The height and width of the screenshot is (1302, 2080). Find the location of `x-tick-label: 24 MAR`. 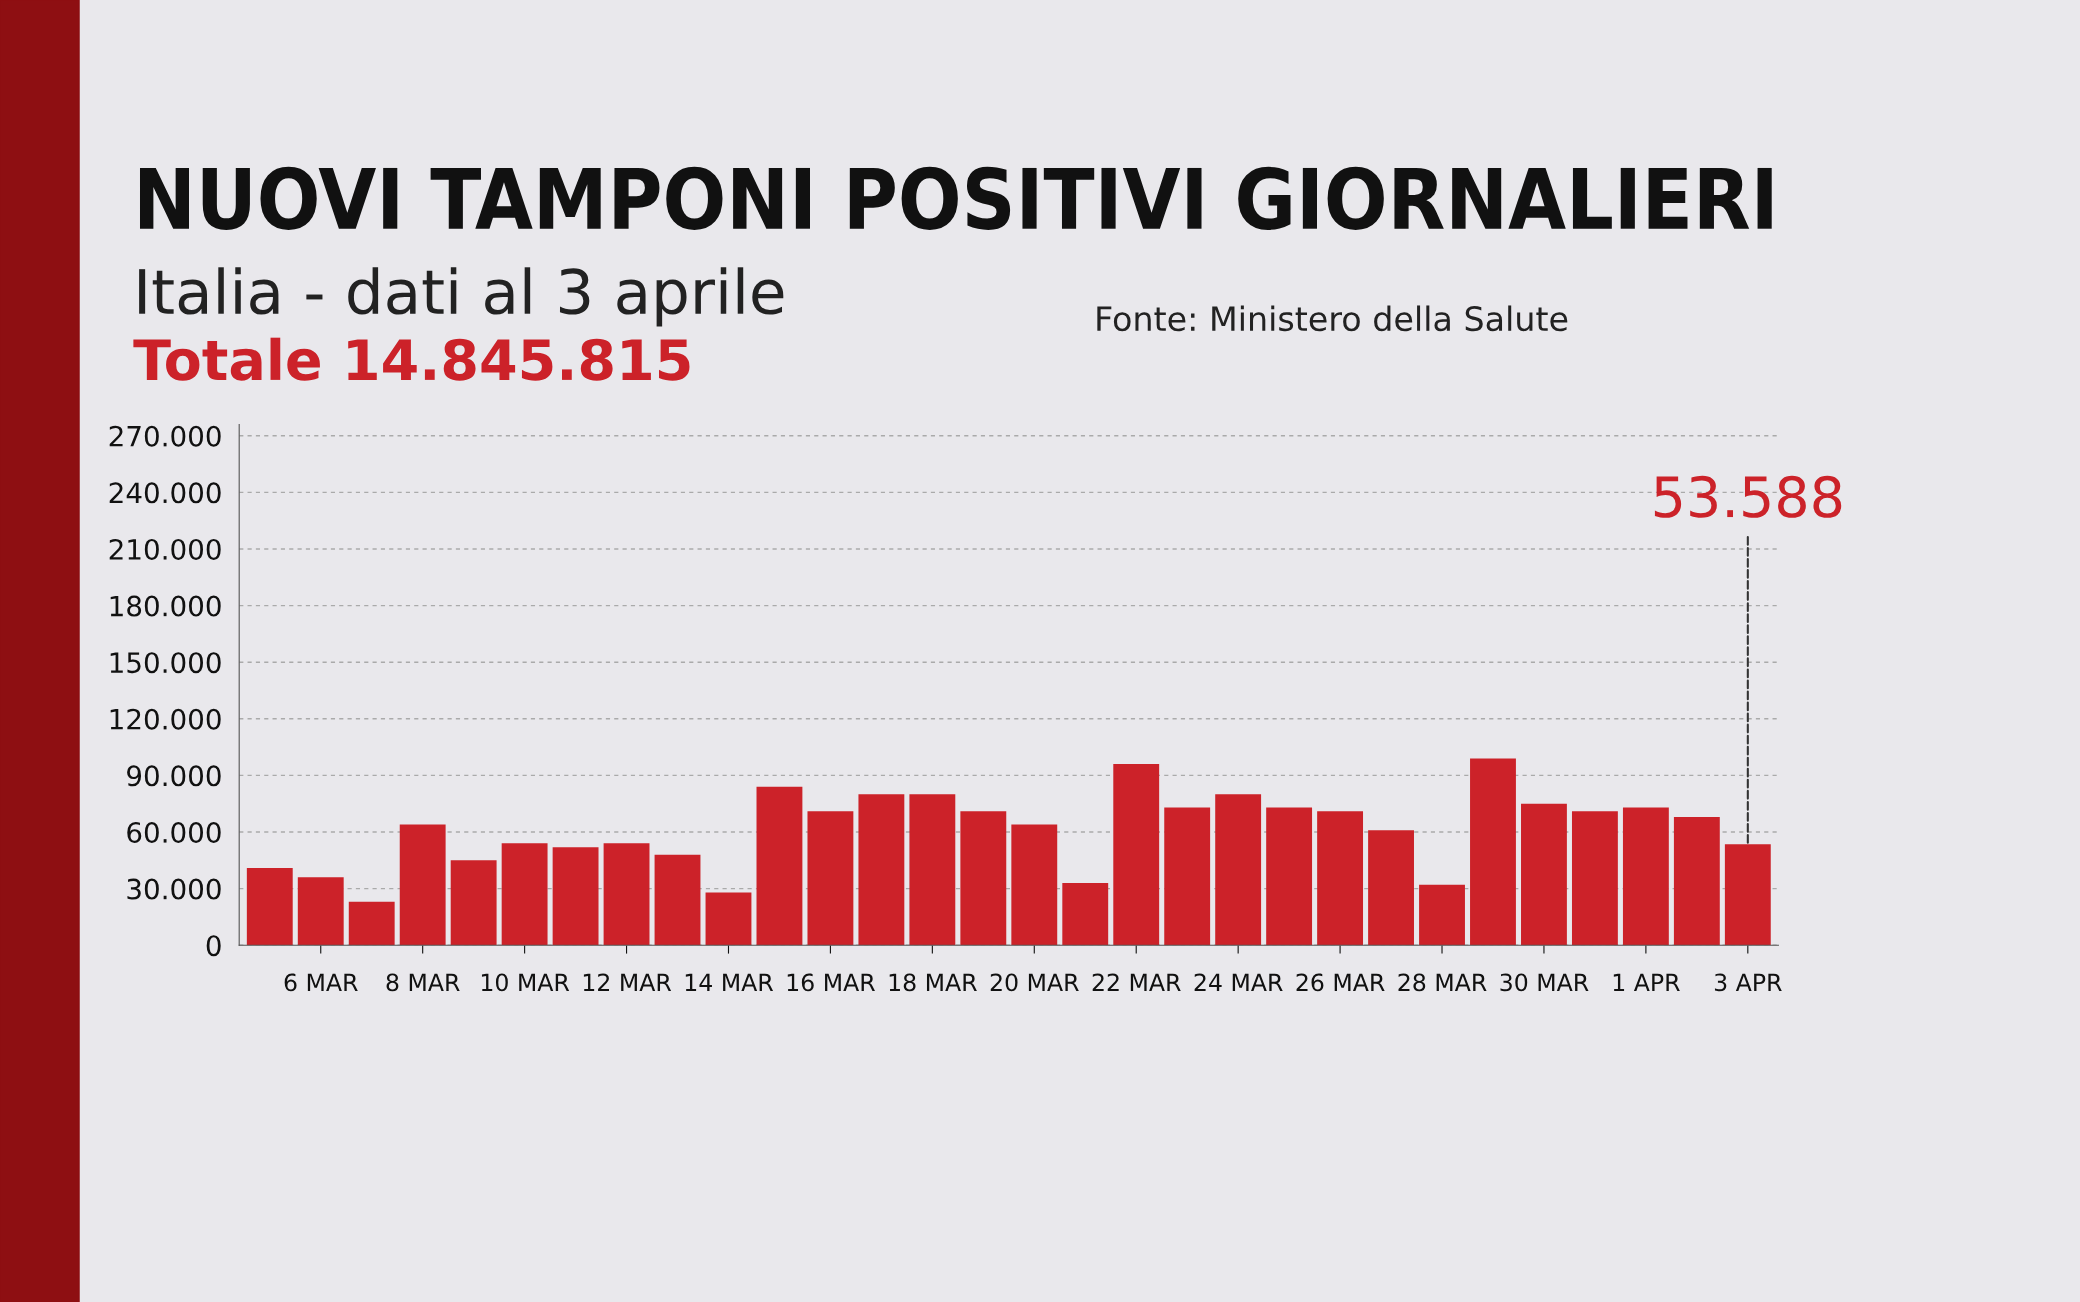

x-tick-label: 24 MAR is located at coordinates (1238, 982).